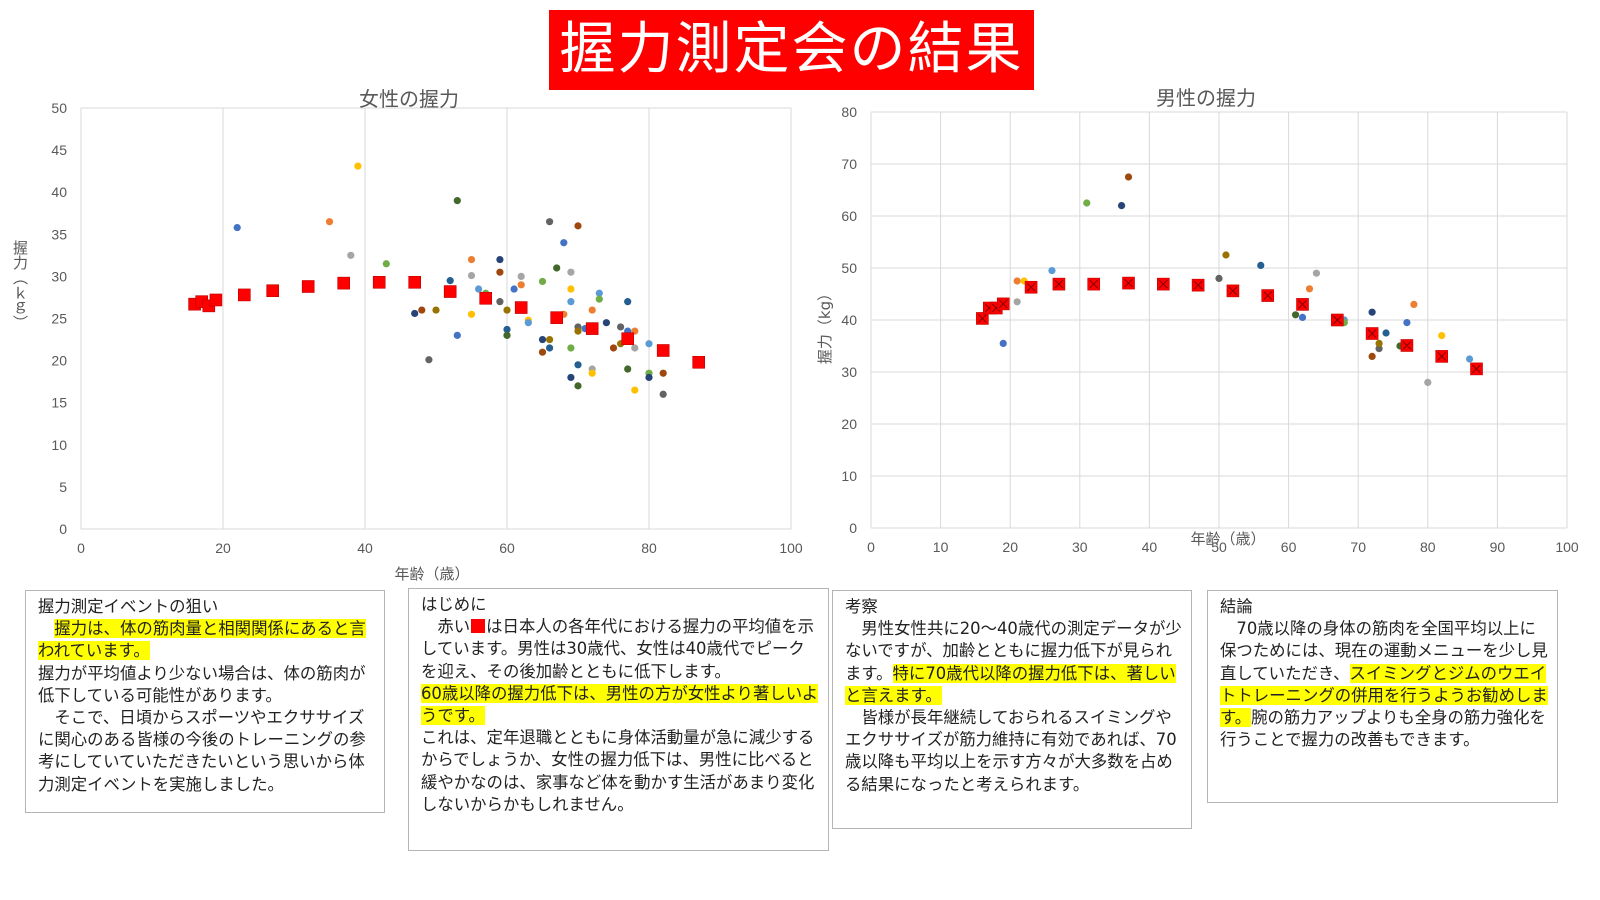 This screenshot has height=900, width=1600. I want to click on y-tick-label: 20, so click(59, 361).